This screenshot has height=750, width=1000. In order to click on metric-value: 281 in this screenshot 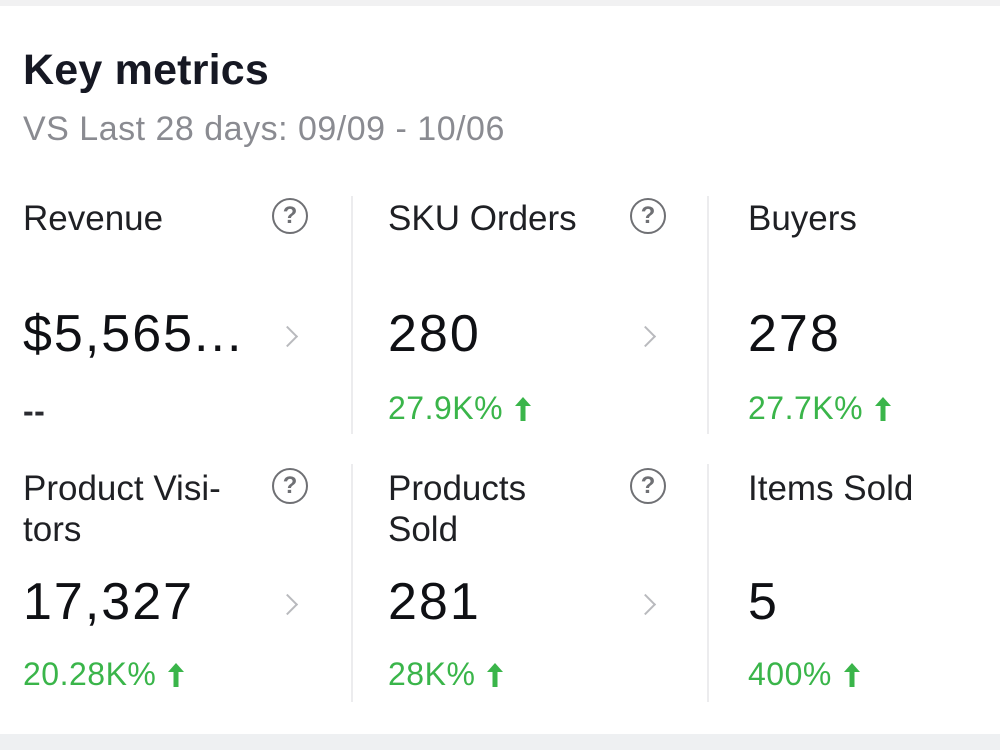, I will do `click(434, 602)`.